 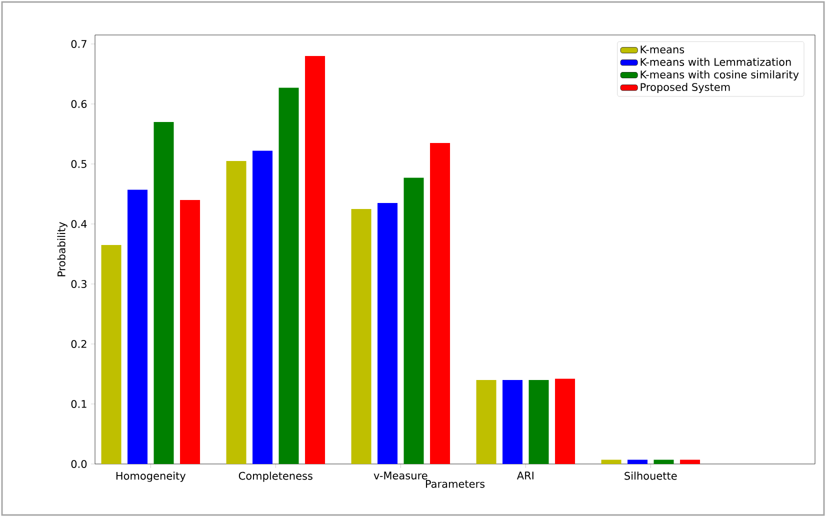 I want to click on x-tick-label: Completeness, so click(x=275, y=477).